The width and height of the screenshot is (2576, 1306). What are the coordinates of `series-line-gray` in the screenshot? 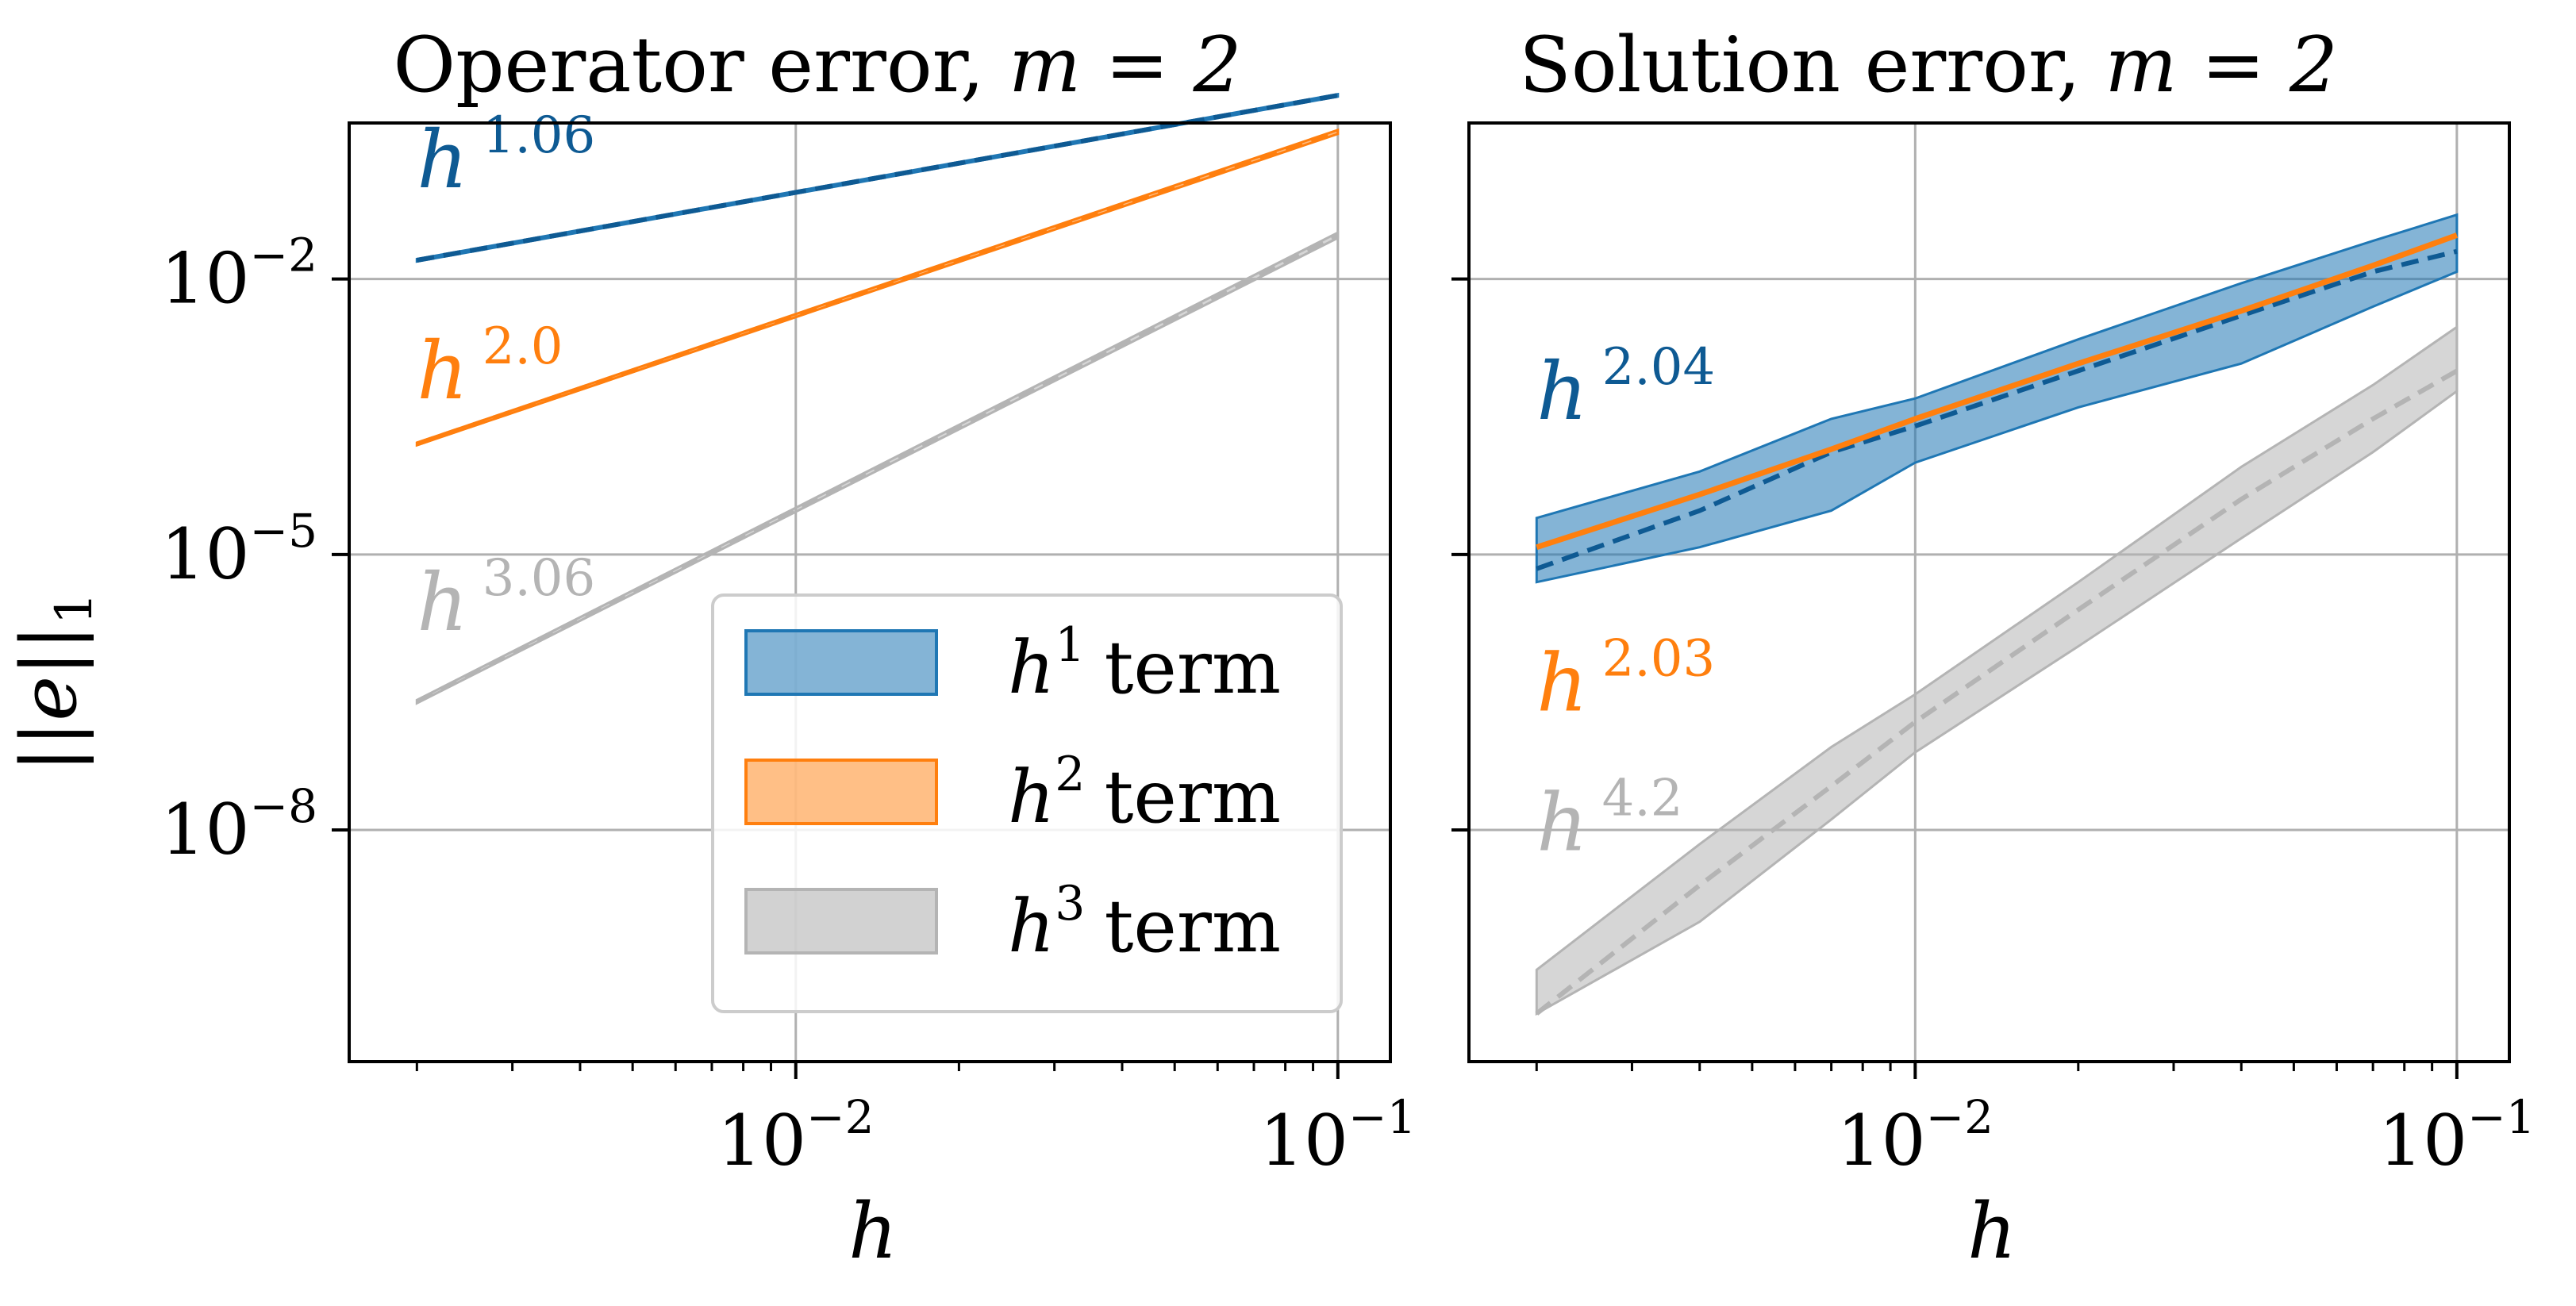 It's located at (877, 468).